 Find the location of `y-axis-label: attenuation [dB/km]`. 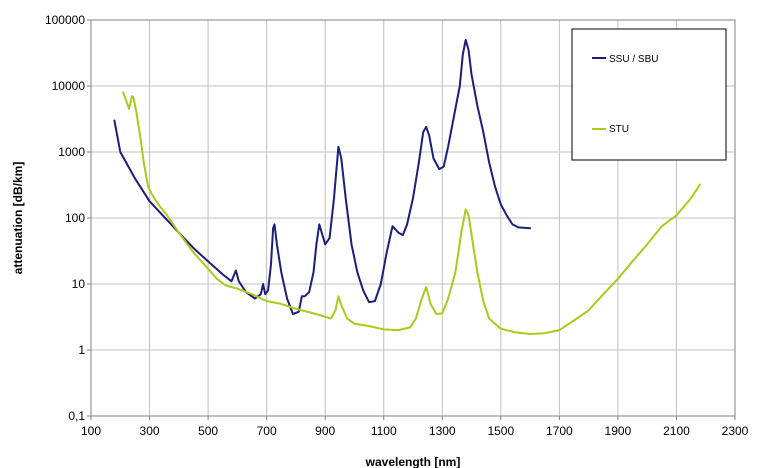

y-axis-label: attenuation [dB/km] is located at coordinates (18, 218).